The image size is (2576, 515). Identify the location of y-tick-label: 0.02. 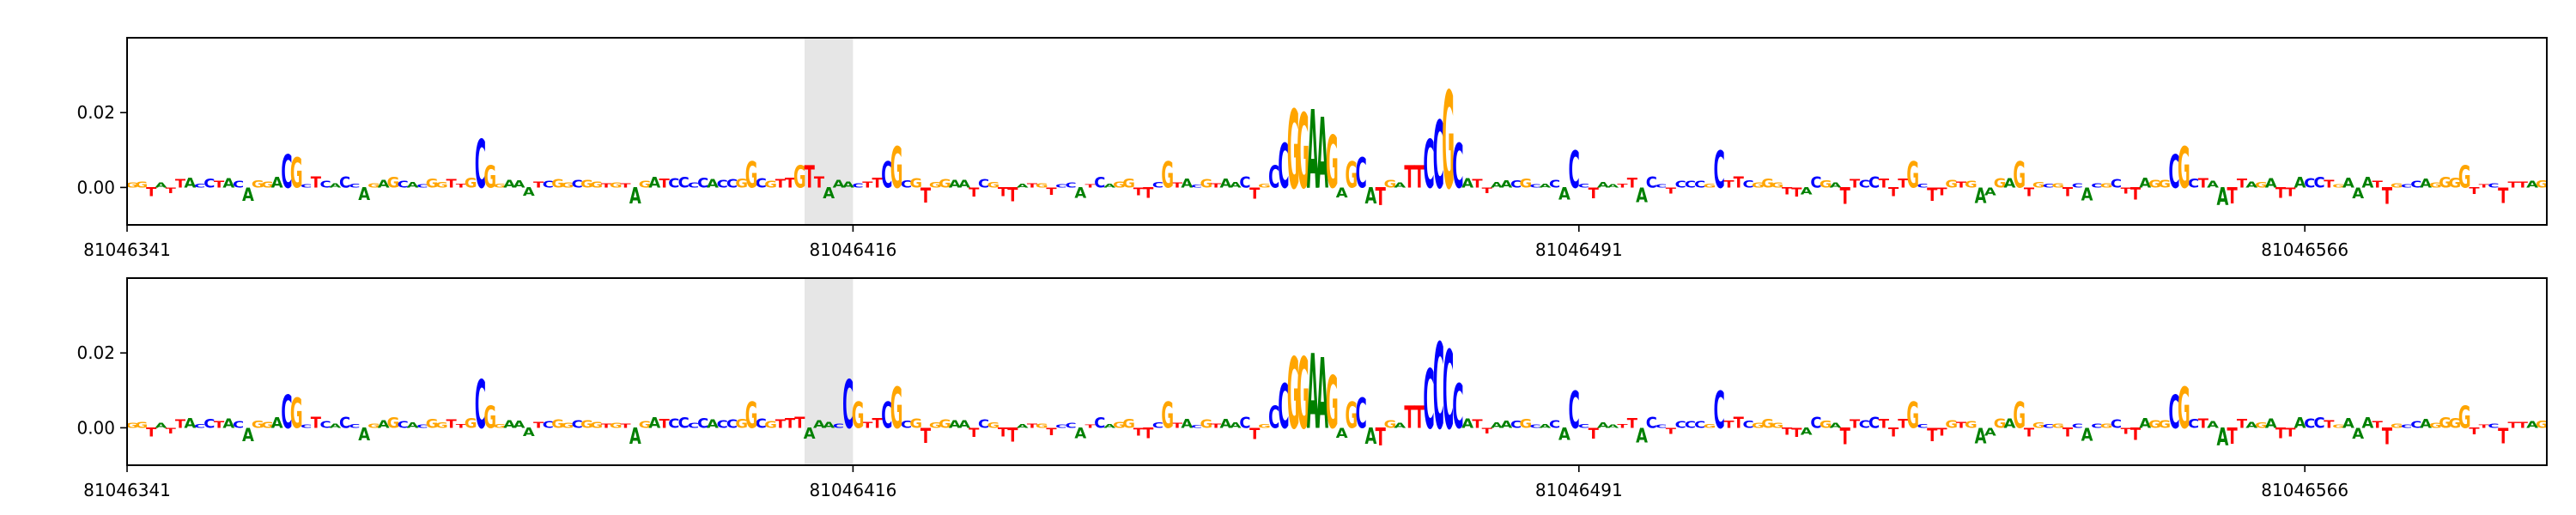
(96, 352).